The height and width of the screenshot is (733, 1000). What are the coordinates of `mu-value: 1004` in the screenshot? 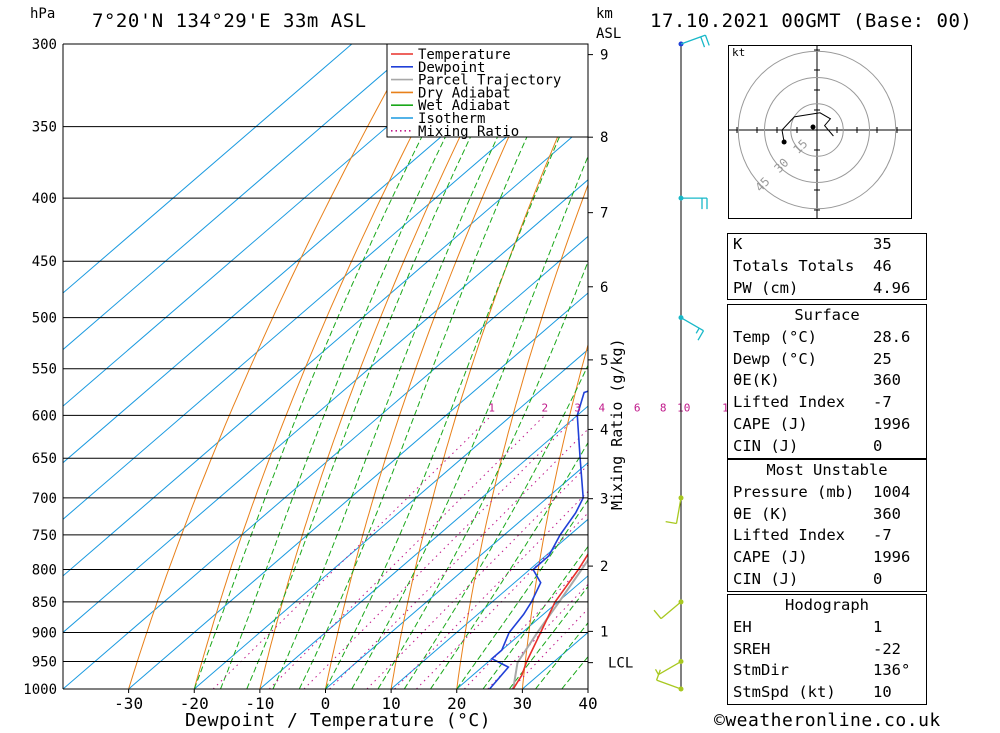 It's located at (892, 491).